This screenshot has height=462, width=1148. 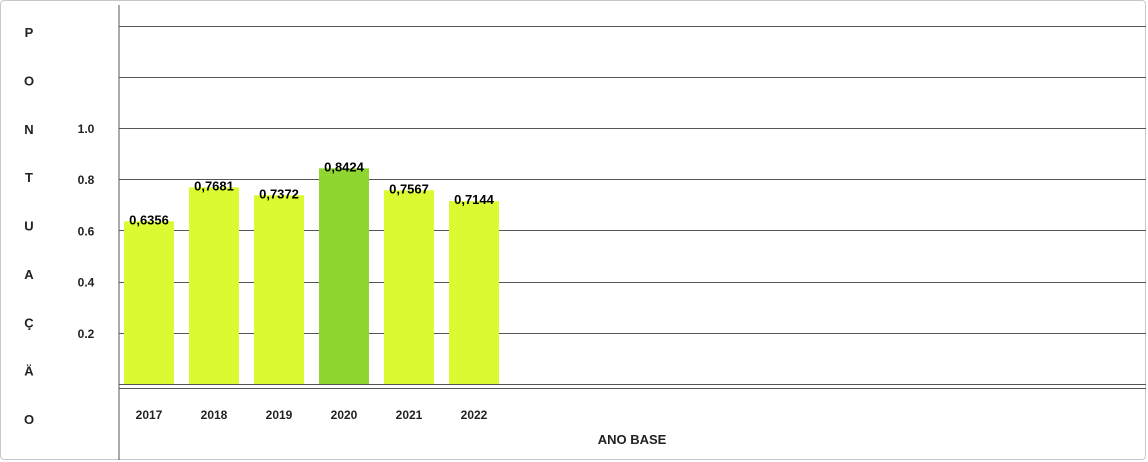 What do you see at coordinates (474, 415) in the screenshot?
I see `x-tick-label: 2022` at bounding box center [474, 415].